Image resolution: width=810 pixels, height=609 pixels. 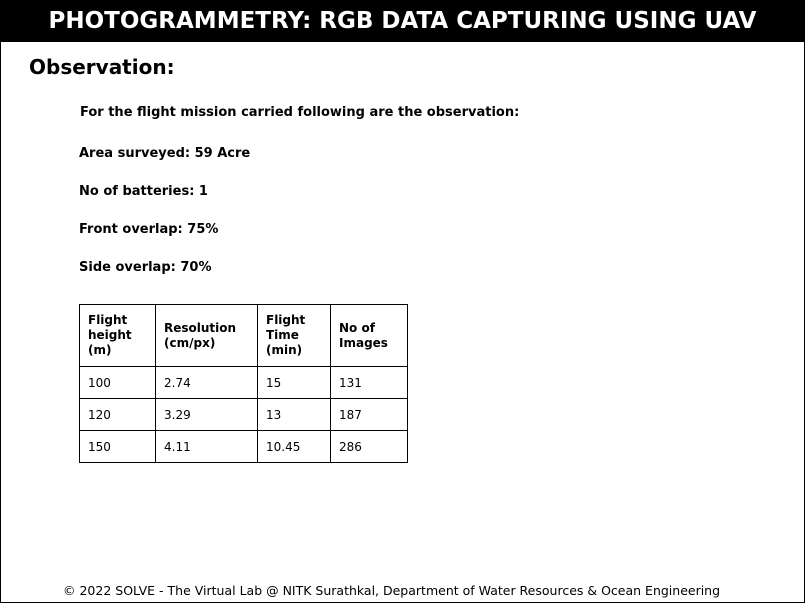 I want to click on table-cell: 13, so click(x=294, y=414).